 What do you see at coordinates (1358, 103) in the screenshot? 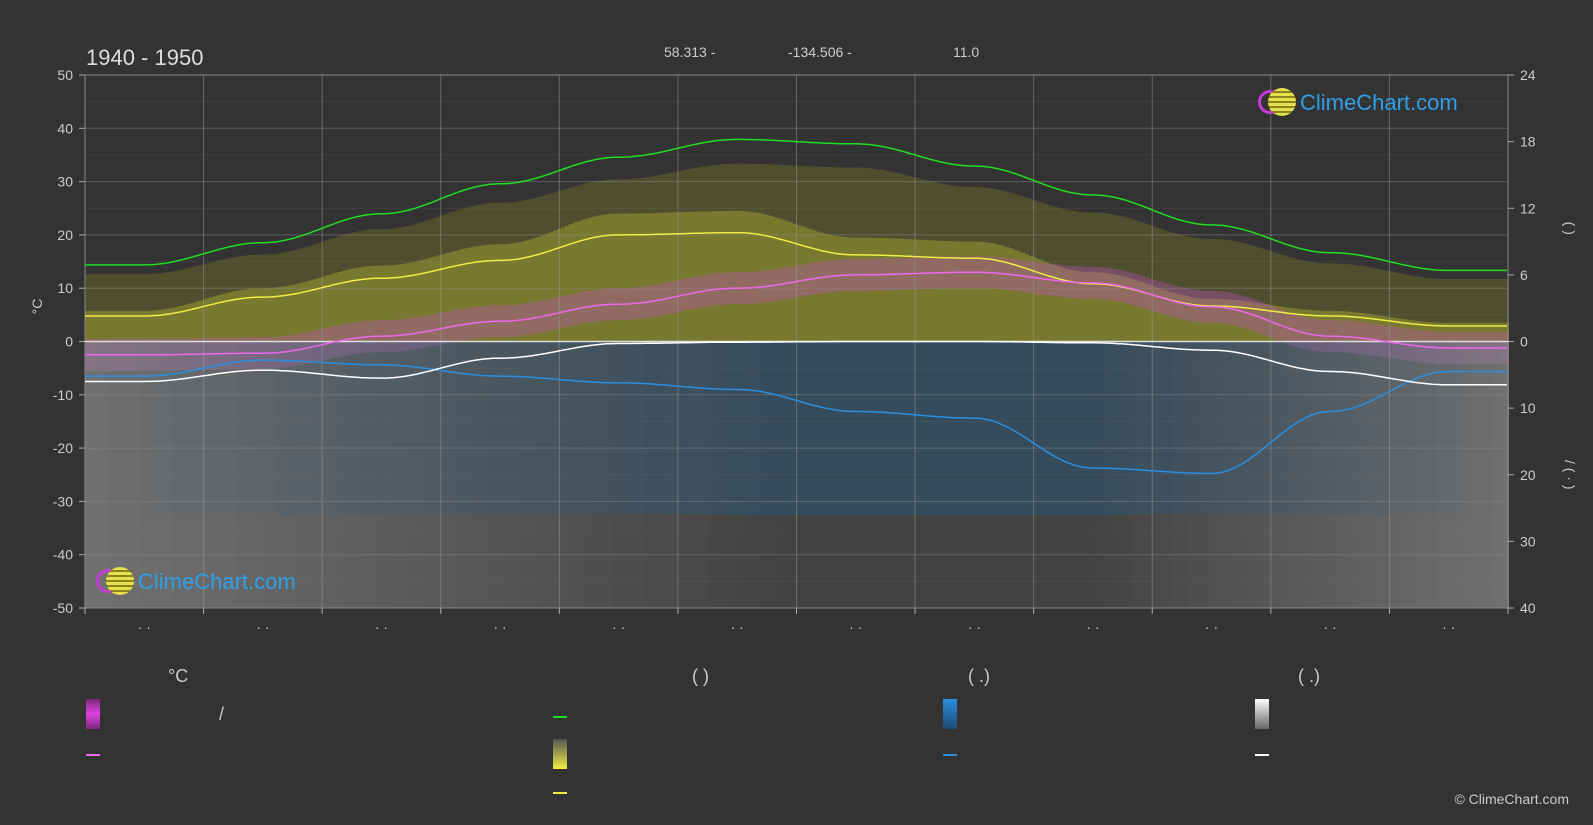
I see `logo-top: ClimeChart.com` at bounding box center [1358, 103].